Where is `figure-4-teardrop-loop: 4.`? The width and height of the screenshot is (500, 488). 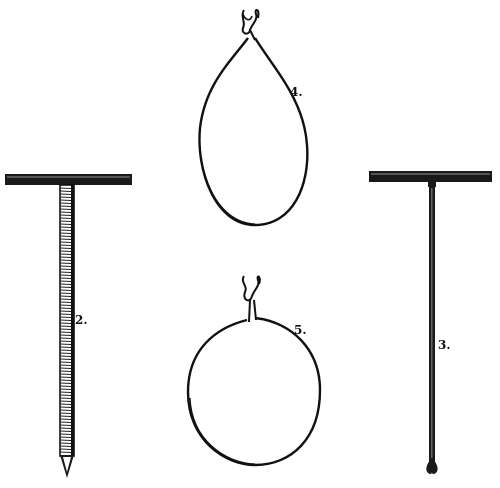
figure-4-teardrop-loop: 4. is located at coordinates (253, 117).